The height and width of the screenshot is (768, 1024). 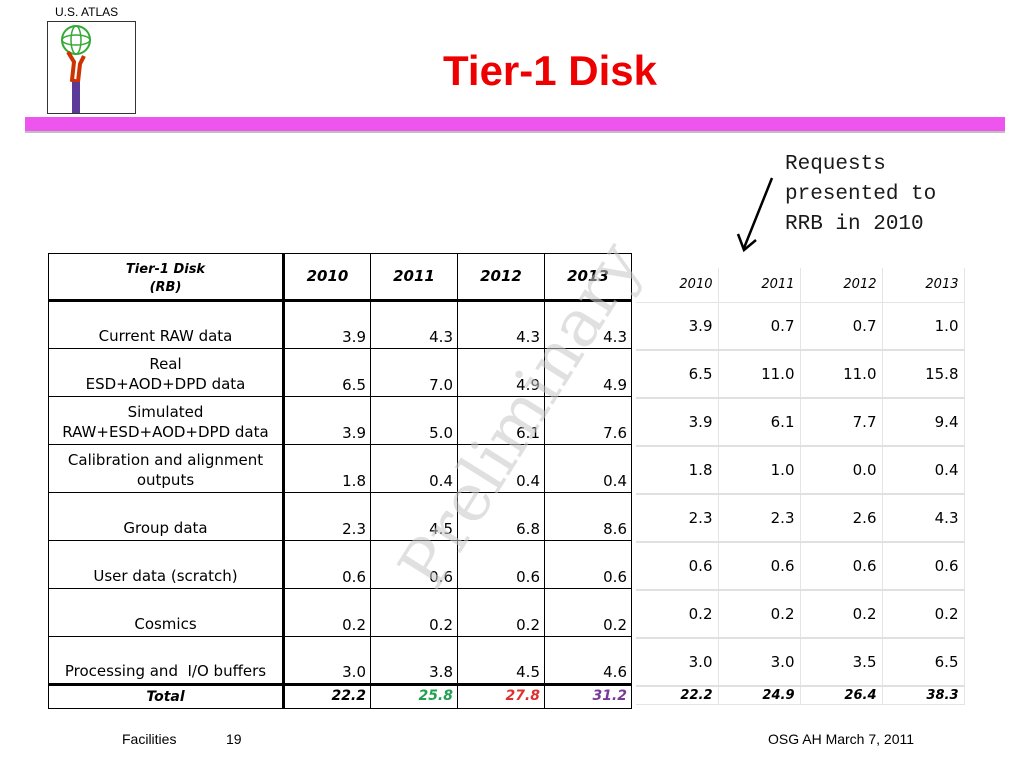 What do you see at coordinates (327, 696) in the screenshot?
I see `rb-total-cell: 22.2` at bounding box center [327, 696].